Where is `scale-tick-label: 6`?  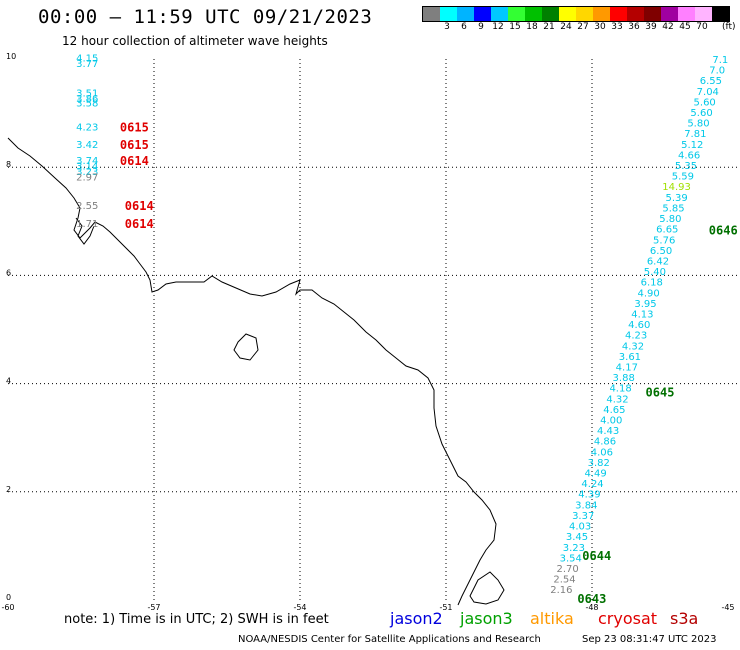 scale-tick-label: 6 is located at coordinates (464, 27).